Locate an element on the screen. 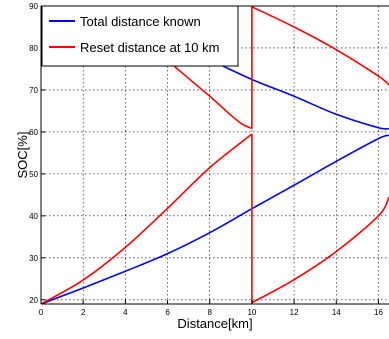 This screenshot has height=339, width=389. y-tick-label: 90 is located at coordinates (33, 6).